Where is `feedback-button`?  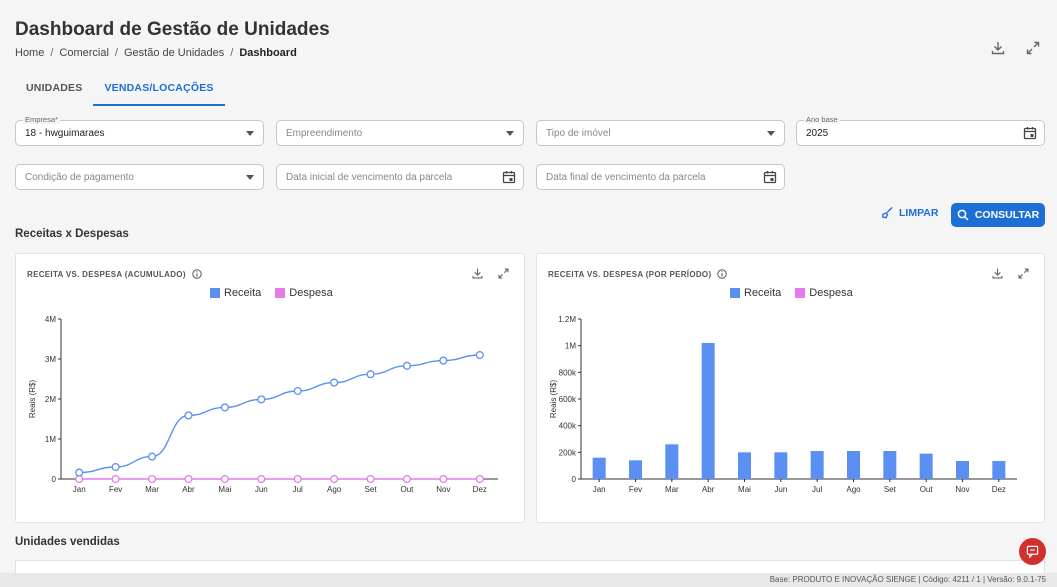
feedback-button is located at coordinates (1032, 551).